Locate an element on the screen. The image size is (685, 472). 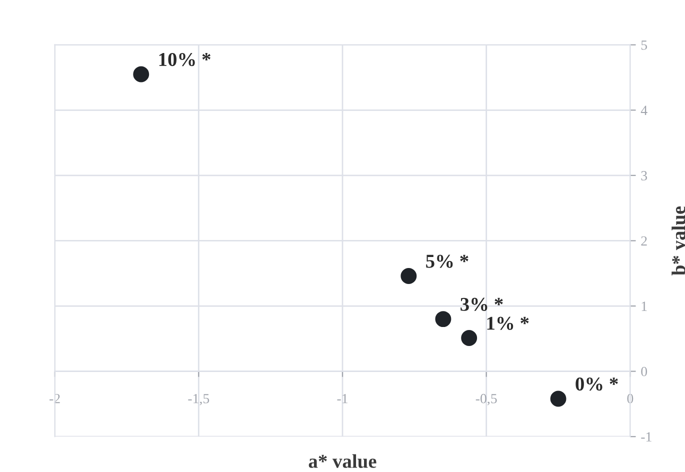
y-tick-label: 5 is located at coordinates (644, 45).